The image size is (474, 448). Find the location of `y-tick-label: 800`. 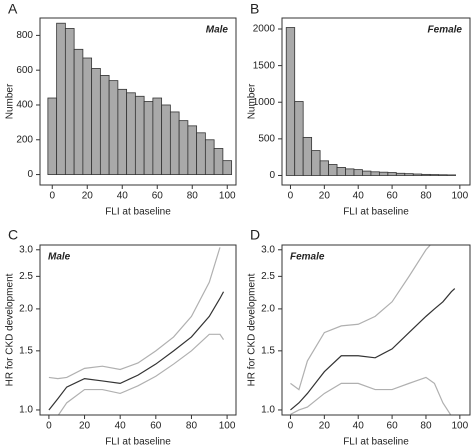

y-tick-label: 800 is located at coordinates (24, 35).